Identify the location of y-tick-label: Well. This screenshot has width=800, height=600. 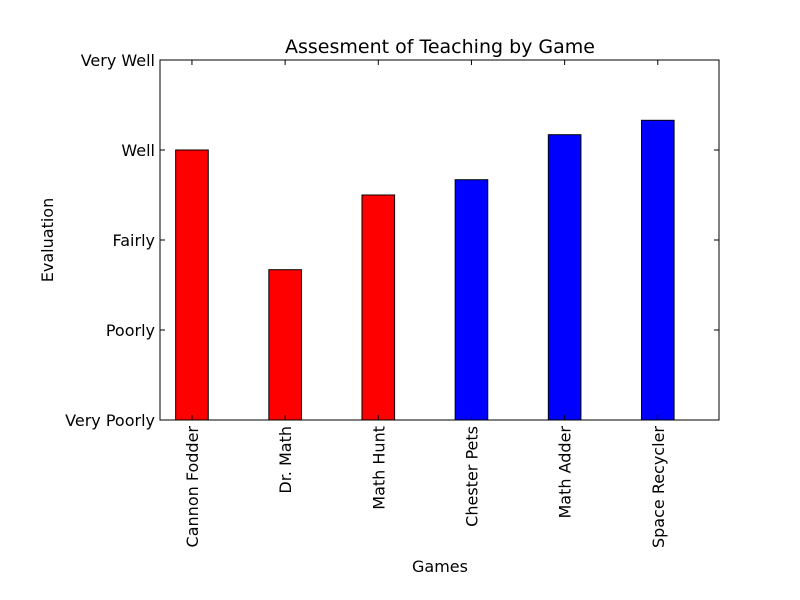
(138, 150).